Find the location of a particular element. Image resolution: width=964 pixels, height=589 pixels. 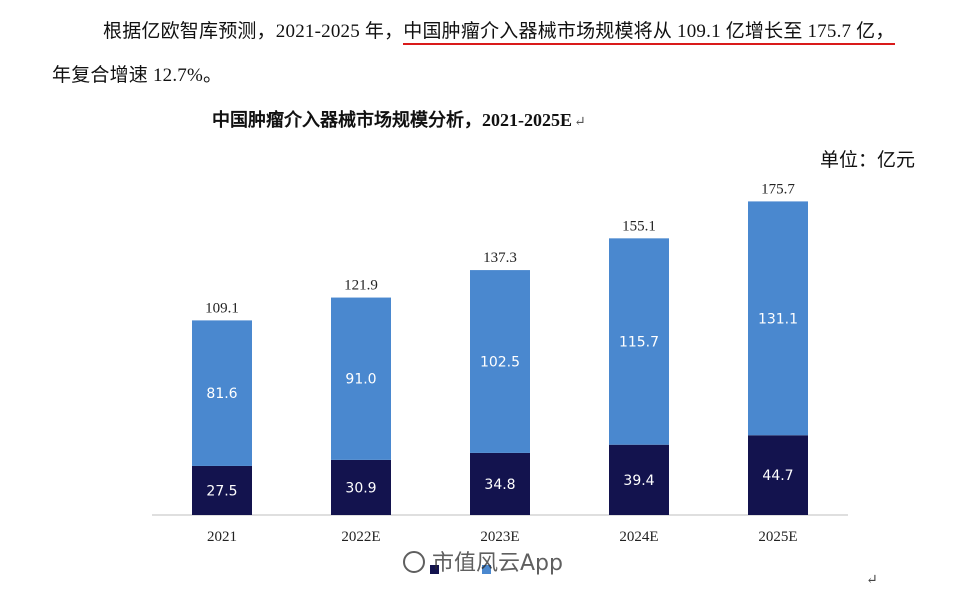

data-label-bottom: 34.8 is located at coordinates (499, 485).